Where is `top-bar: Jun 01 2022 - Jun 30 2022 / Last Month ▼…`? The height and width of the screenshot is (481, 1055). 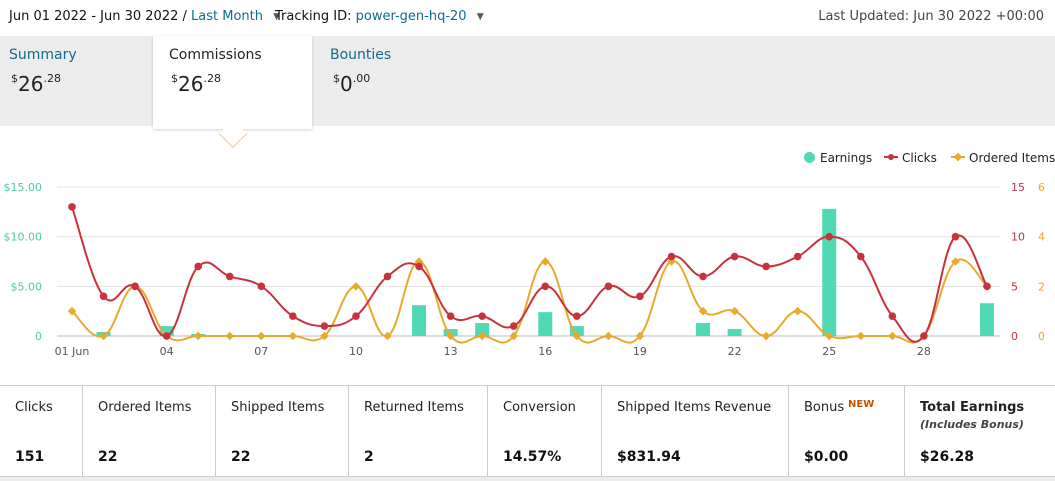 top-bar: Jun 01 2022 - Jun 30 2022 / Last Month ▼… is located at coordinates (527, 17).